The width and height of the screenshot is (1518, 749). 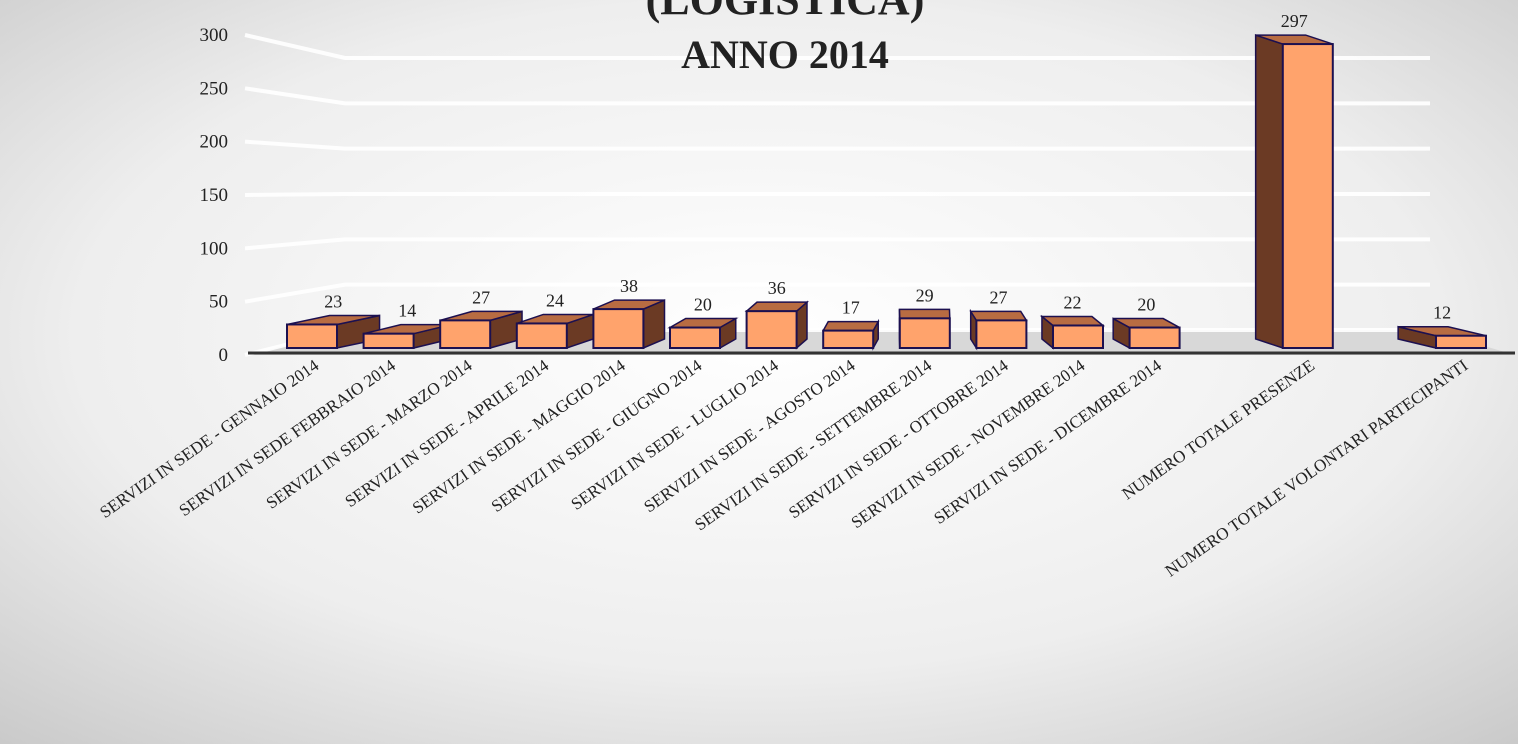 What do you see at coordinates (218, 302) in the screenshot?
I see `y-tick-label: 50` at bounding box center [218, 302].